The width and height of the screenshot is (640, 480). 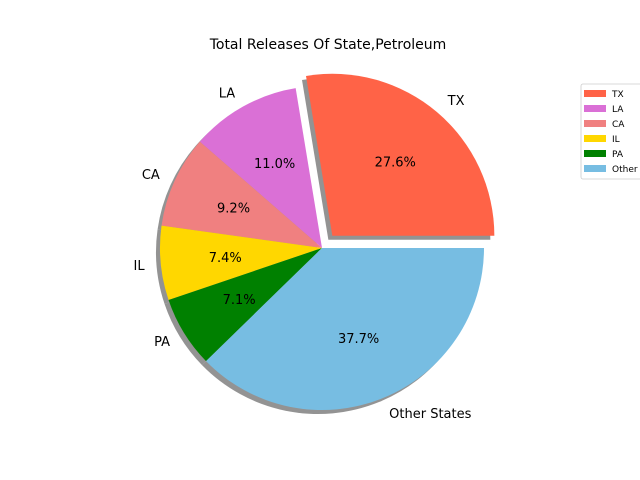 What do you see at coordinates (233, 209) in the screenshot?
I see `slice-percent-ca: 9.2%` at bounding box center [233, 209].